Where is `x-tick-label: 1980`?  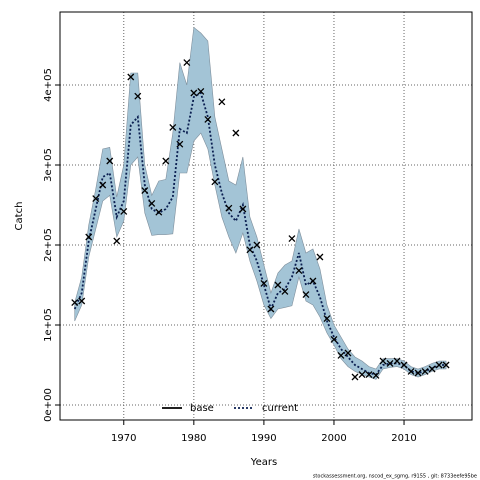
x-tick-label: 1980 is located at coordinates (193, 438).